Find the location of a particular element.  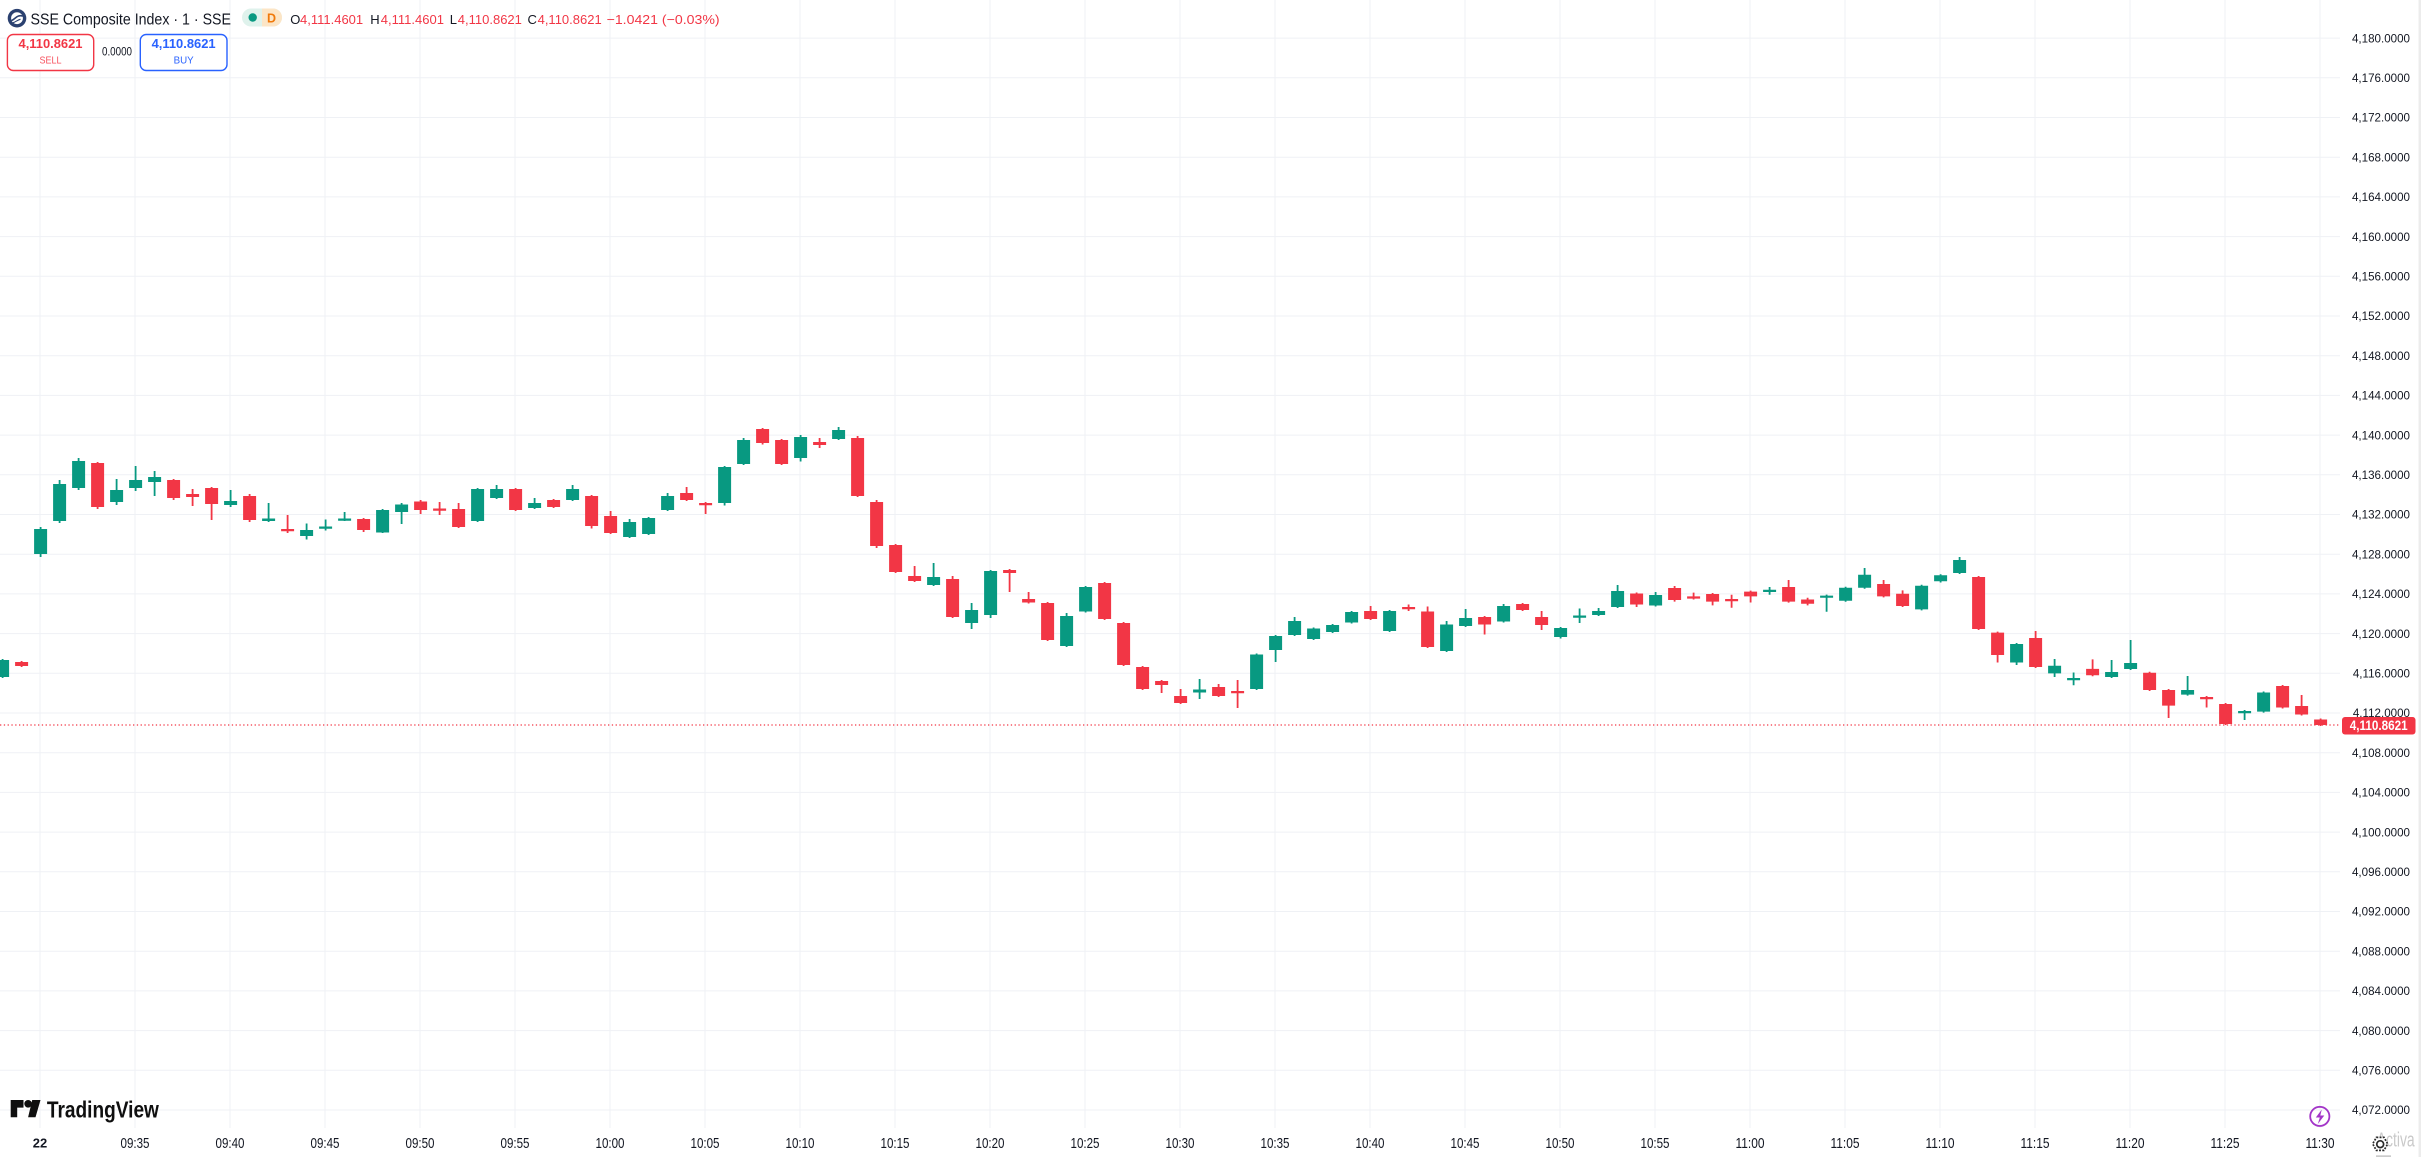

svg-text: 09:45 is located at coordinates (325, 1143).